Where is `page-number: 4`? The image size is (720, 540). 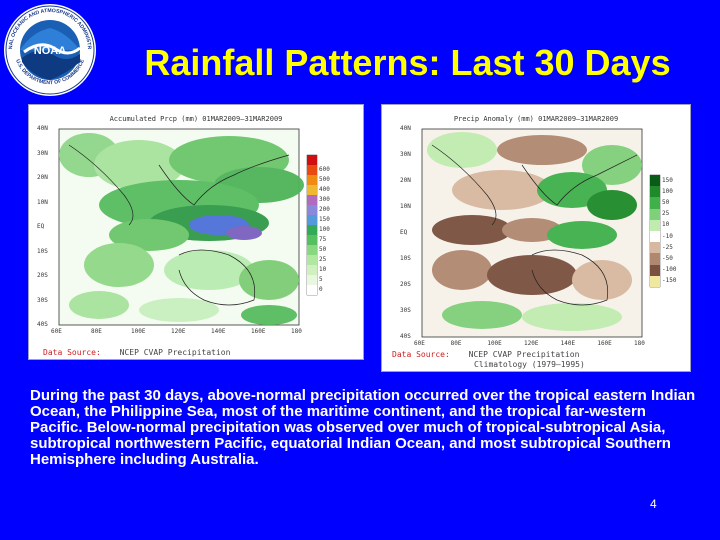
page-number: 4 is located at coordinates (653, 504).